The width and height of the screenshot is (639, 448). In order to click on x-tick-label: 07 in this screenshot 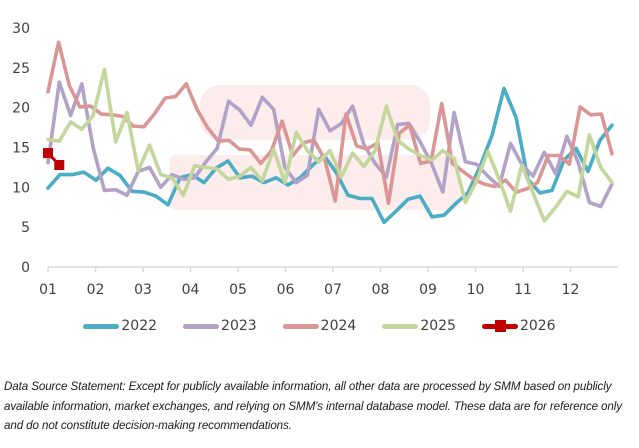, I will do `click(333, 290)`.